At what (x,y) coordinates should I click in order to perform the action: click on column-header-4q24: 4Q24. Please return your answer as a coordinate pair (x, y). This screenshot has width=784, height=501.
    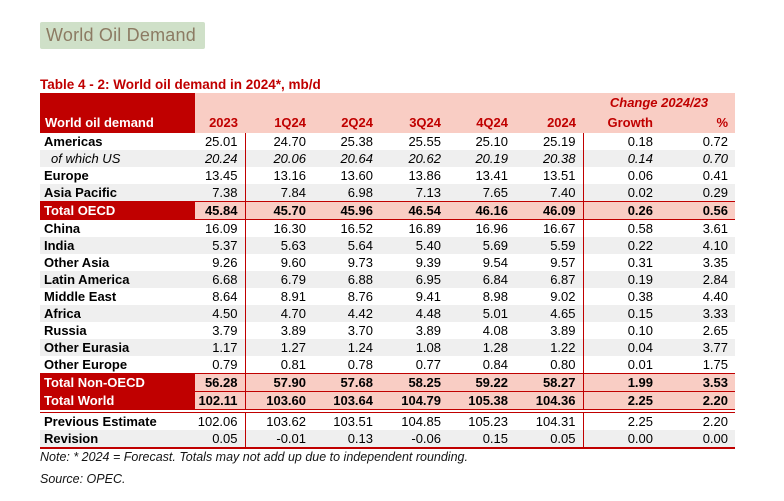
    Looking at the image, I should click on (481, 122).